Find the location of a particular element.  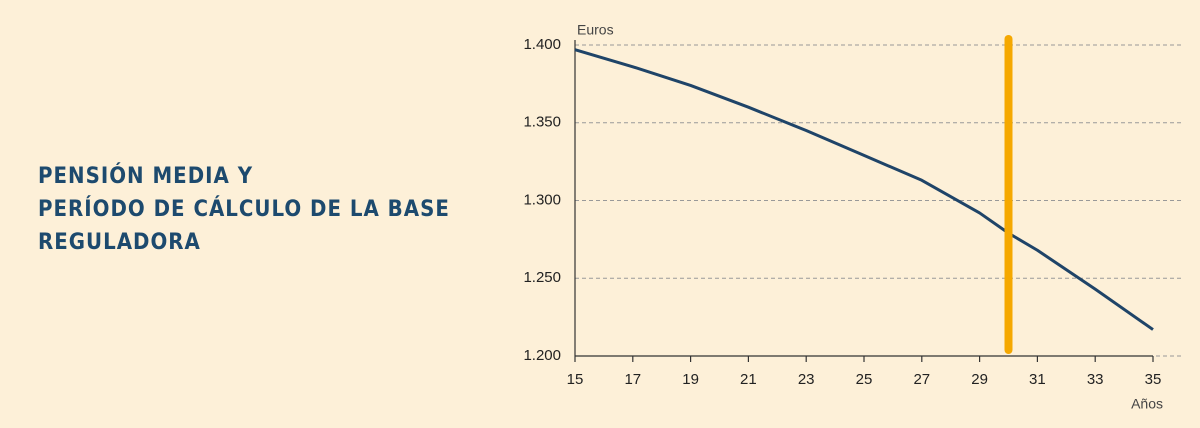

title-line: PENSIÓN MEDIA Y is located at coordinates (145, 176).